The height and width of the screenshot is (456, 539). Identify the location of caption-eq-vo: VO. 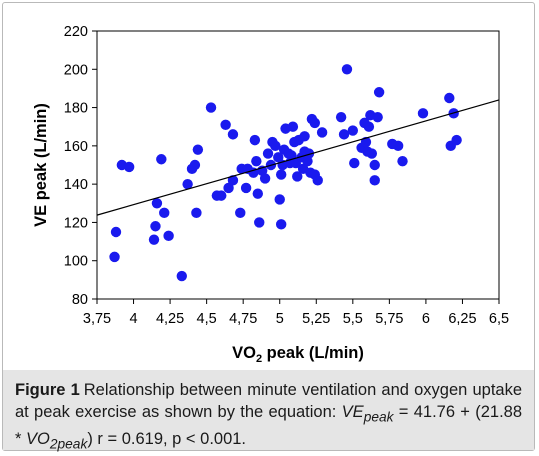
(38, 439).